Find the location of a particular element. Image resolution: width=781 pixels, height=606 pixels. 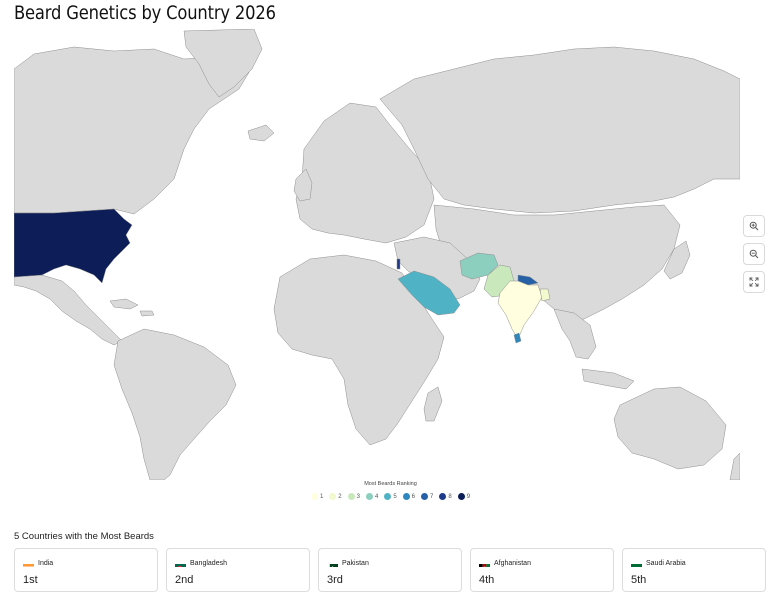

legend-item: 4 is located at coordinates (372, 496).